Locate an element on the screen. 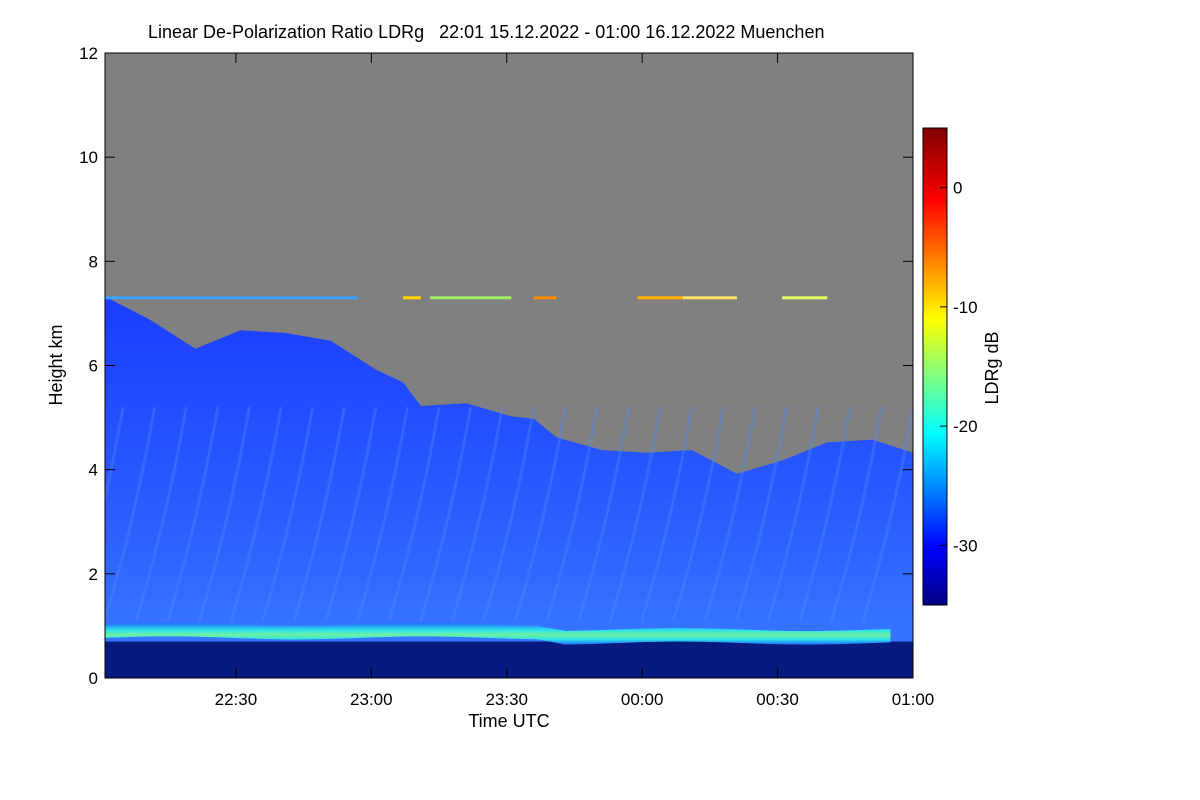 The width and height of the screenshot is (1200, 800). y-tick-label: 8 is located at coordinates (93, 261).